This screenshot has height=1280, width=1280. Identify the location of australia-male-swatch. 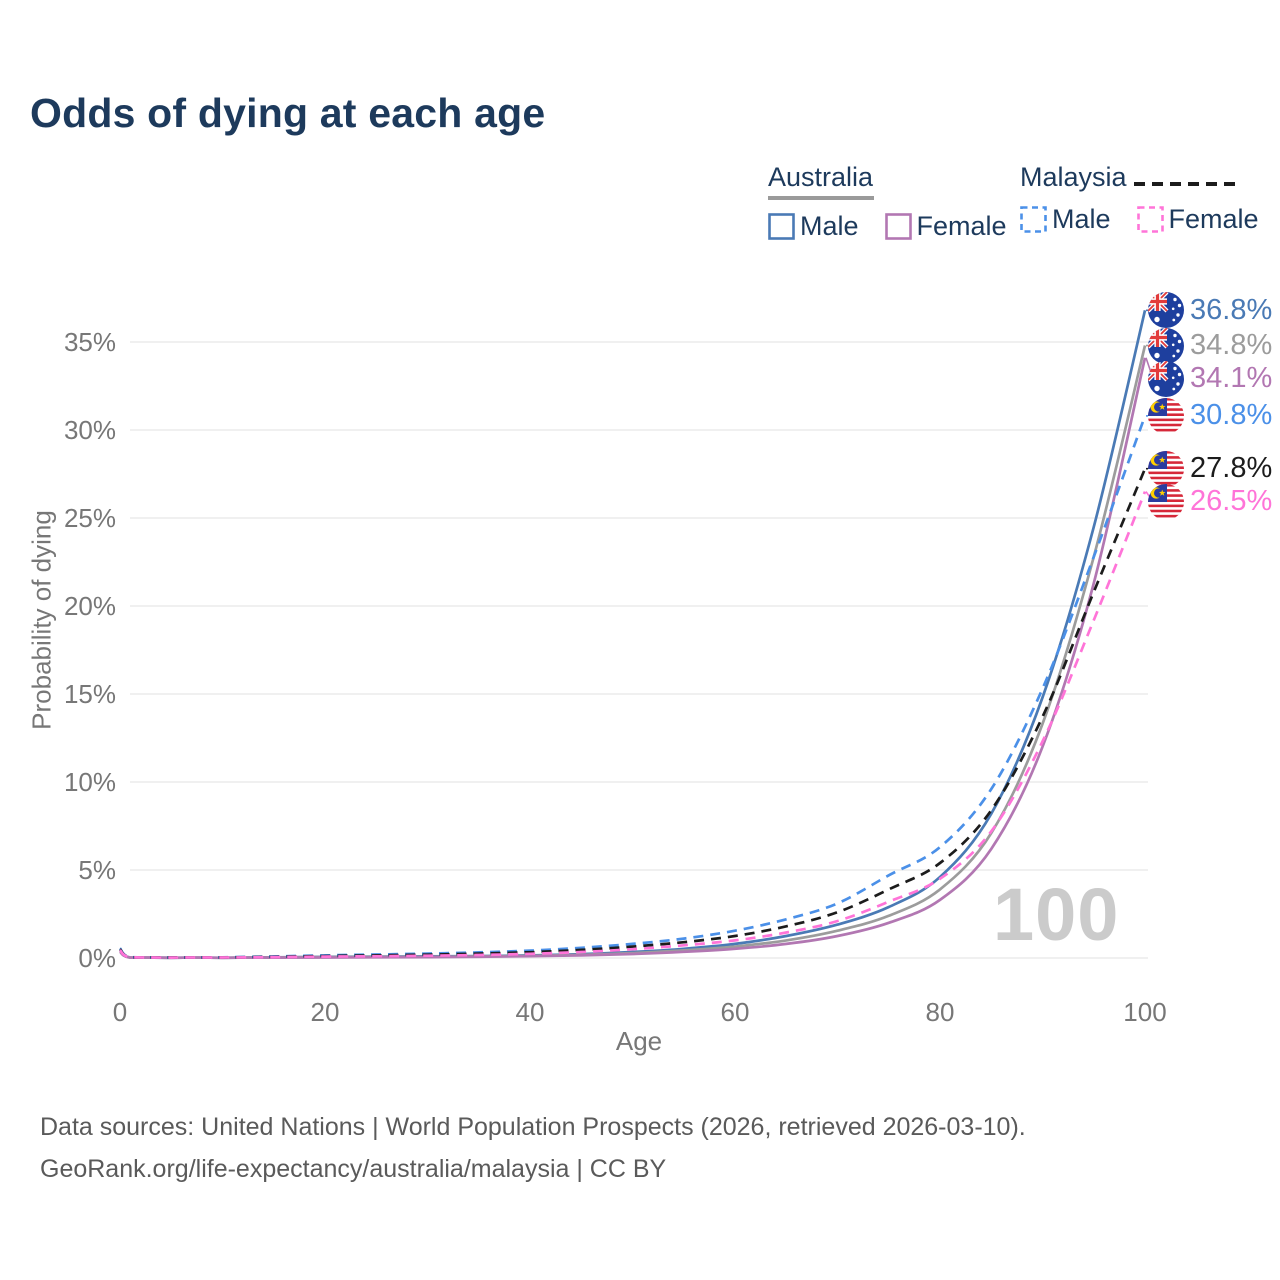
(781, 226).